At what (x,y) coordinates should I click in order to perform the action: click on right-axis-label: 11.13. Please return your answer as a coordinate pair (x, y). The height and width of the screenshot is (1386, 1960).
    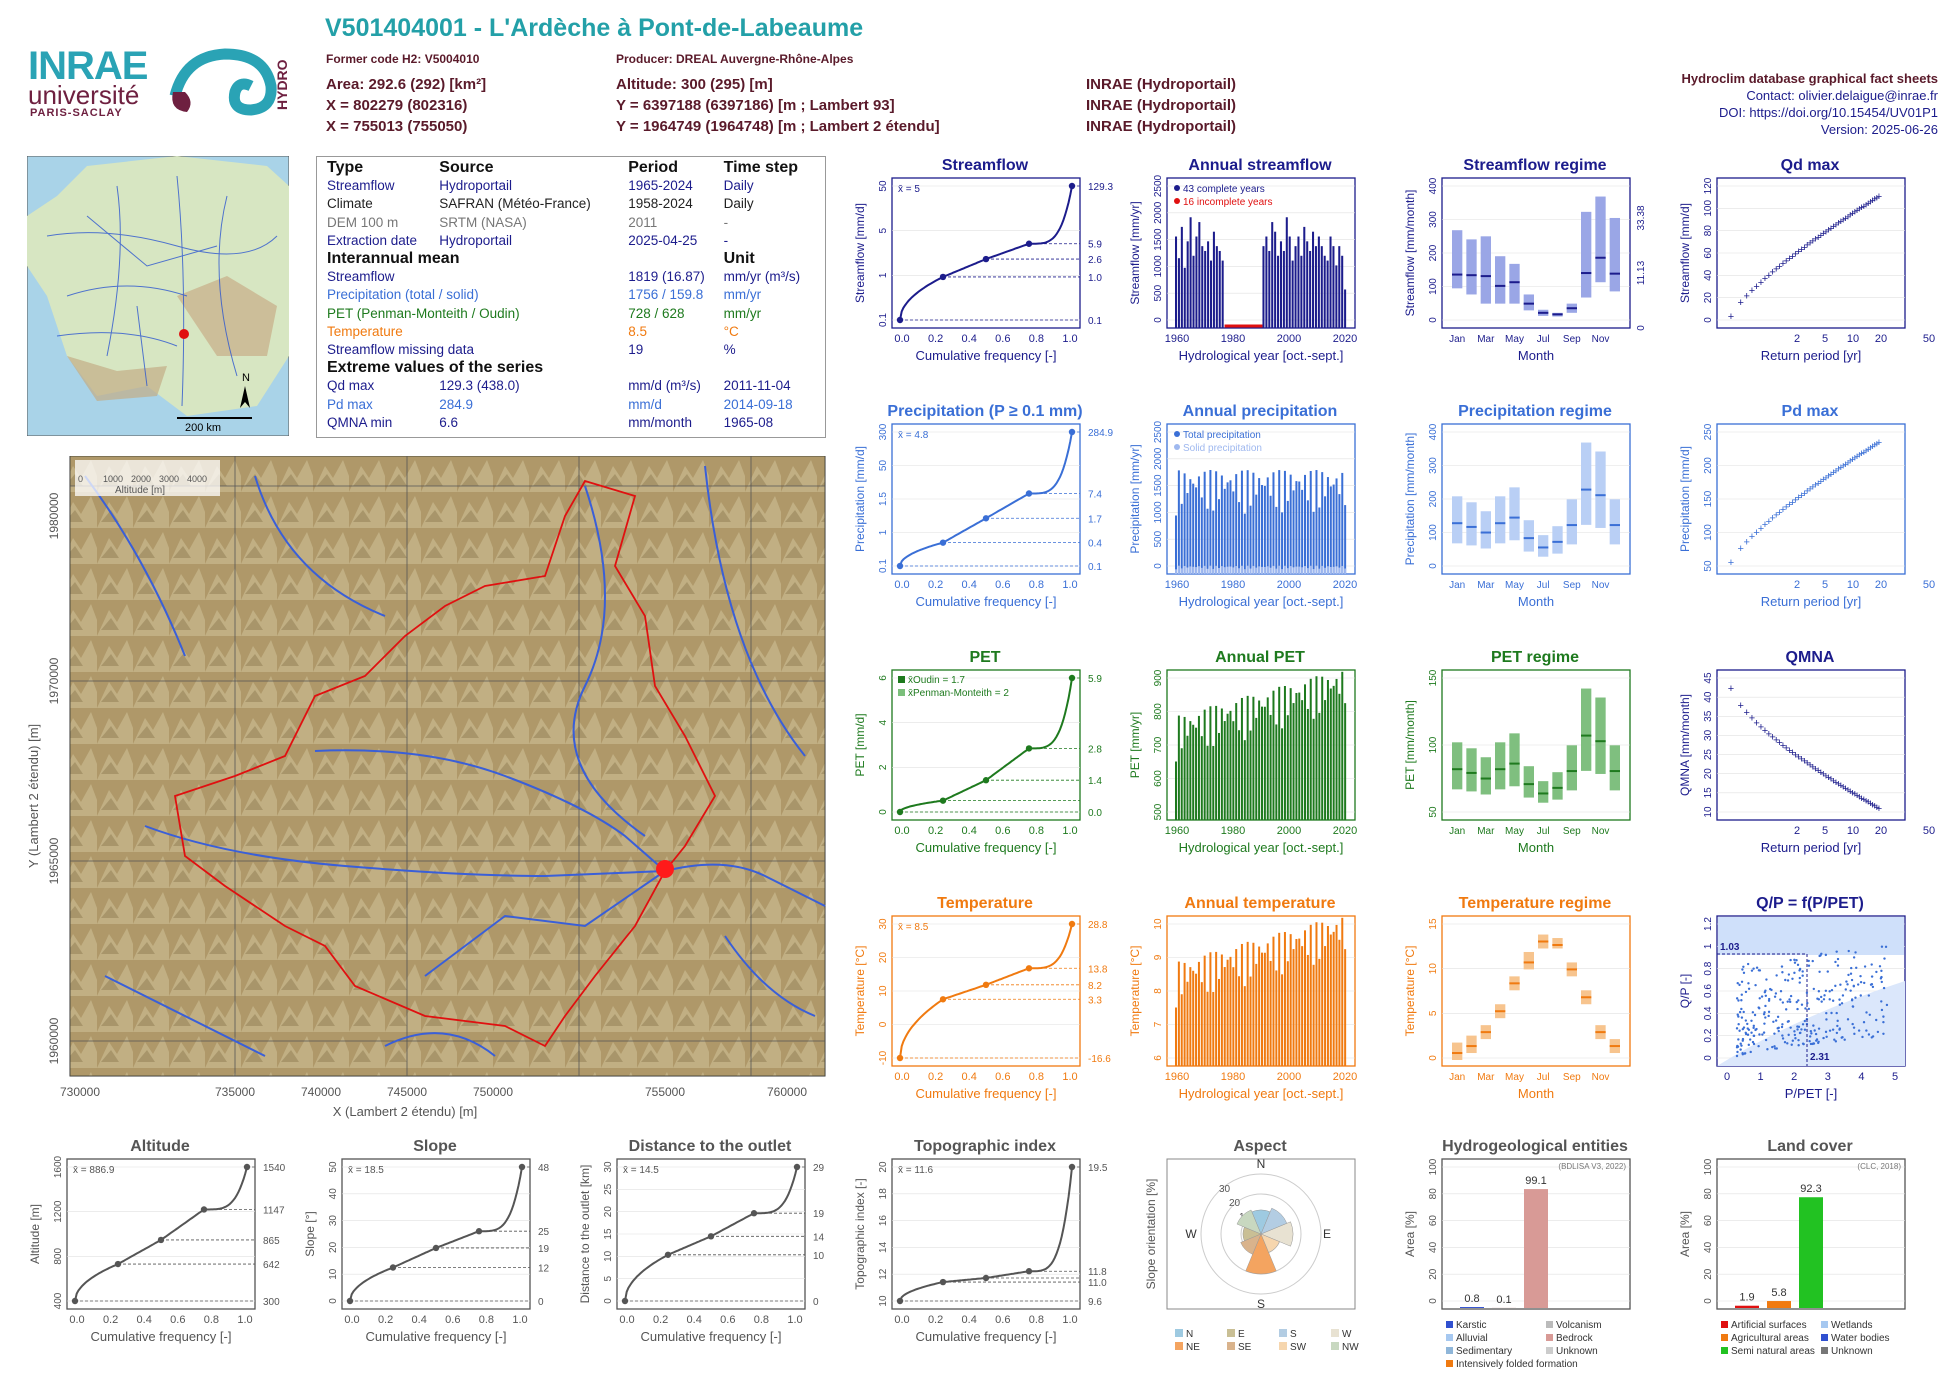
    Looking at the image, I should click on (1641, 272).